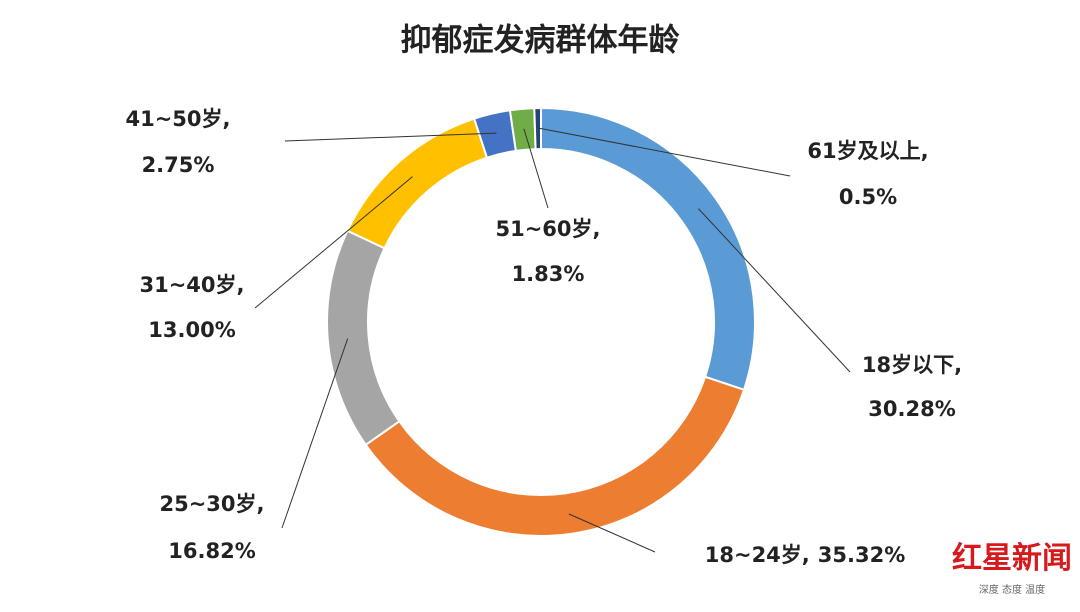 The image size is (1080, 612). What do you see at coordinates (912, 387) in the screenshot?
I see `data-label: 18岁以下, 30.28%` at bounding box center [912, 387].